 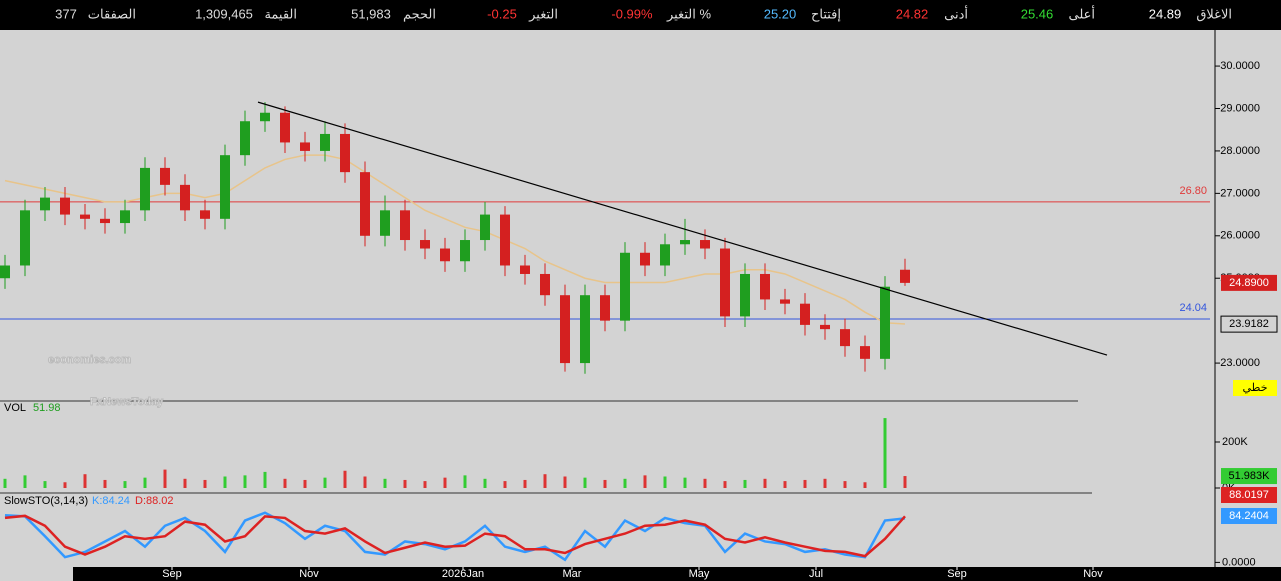 What do you see at coordinates (112, 13) in the screenshot?
I see `header-label: الصفقات` at bounding box center [112, 13].